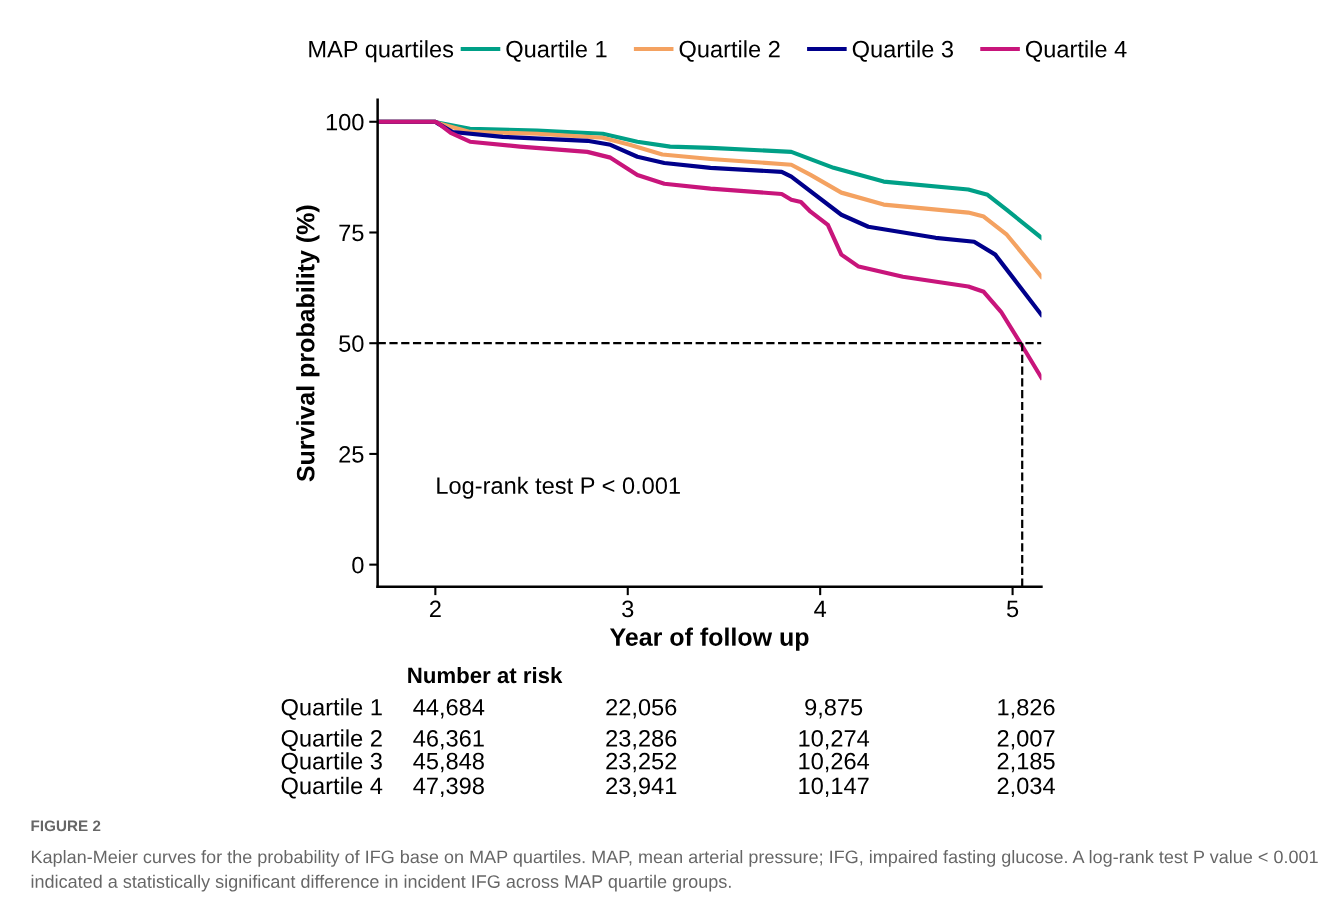 This screenshot has width=1325, height=914. Describe the element at coordinates (351, 454) in the screenshot. I see `y-tick-label: 25` at that location.